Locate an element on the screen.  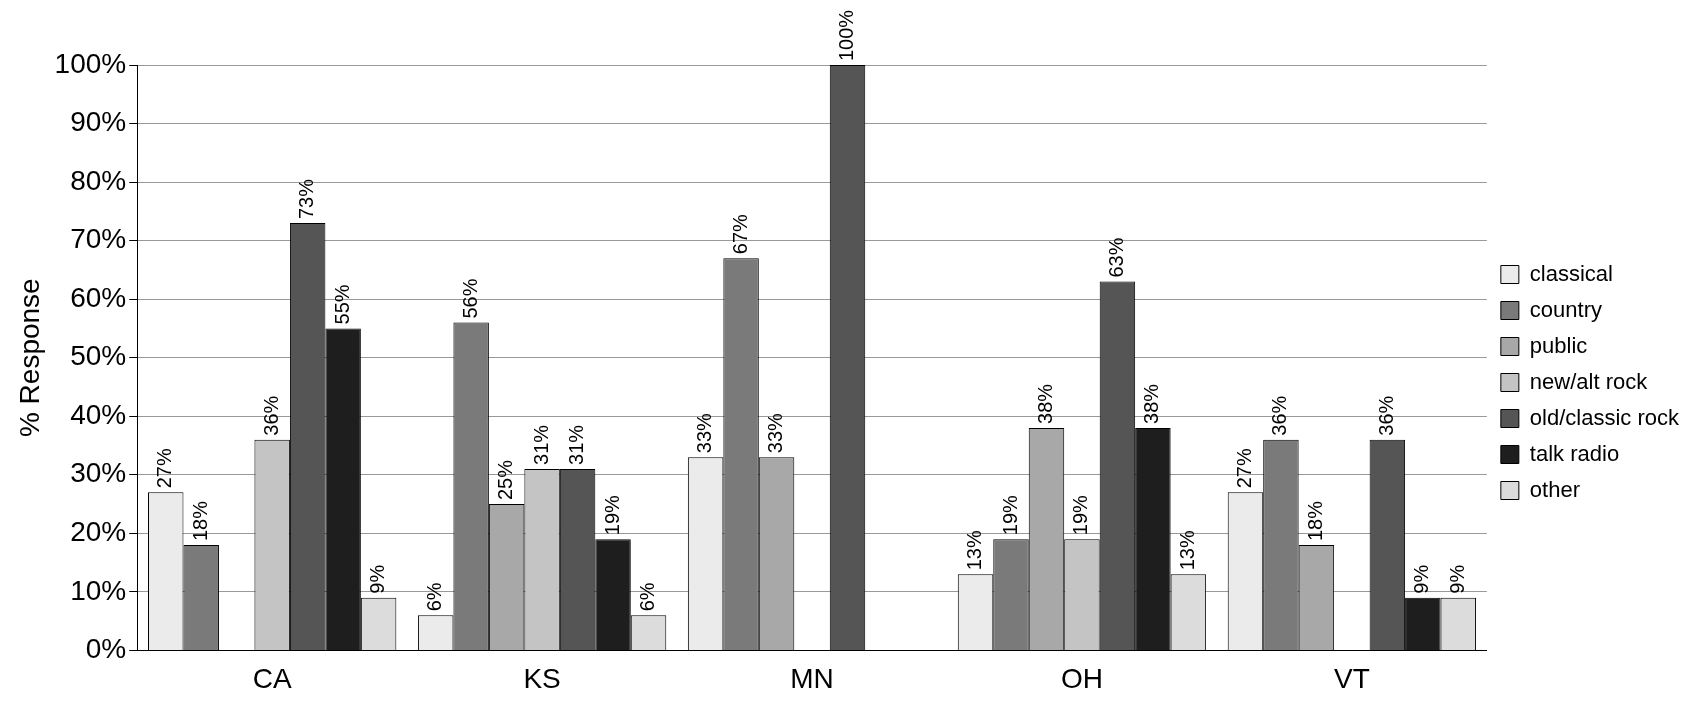
legend-label: talk radio is located at coordinates (1574, 453).